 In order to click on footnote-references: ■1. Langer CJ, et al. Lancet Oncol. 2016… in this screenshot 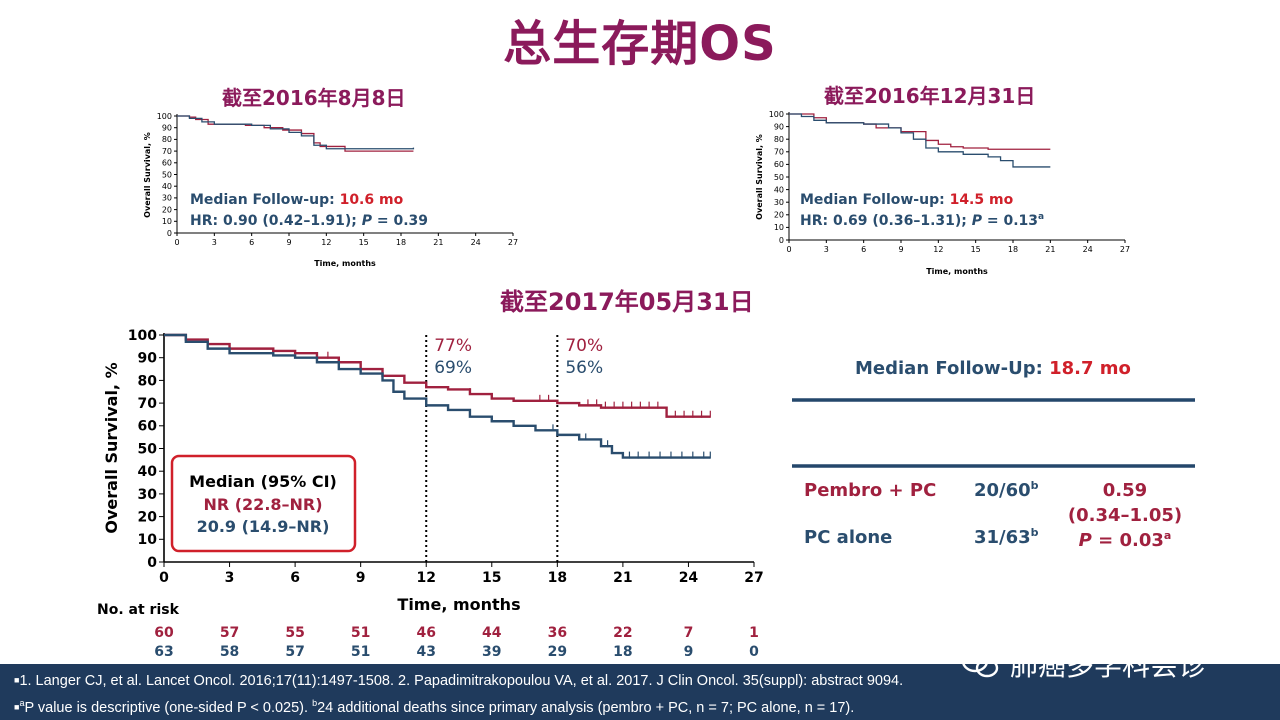, I will do `click(458, 681)`.